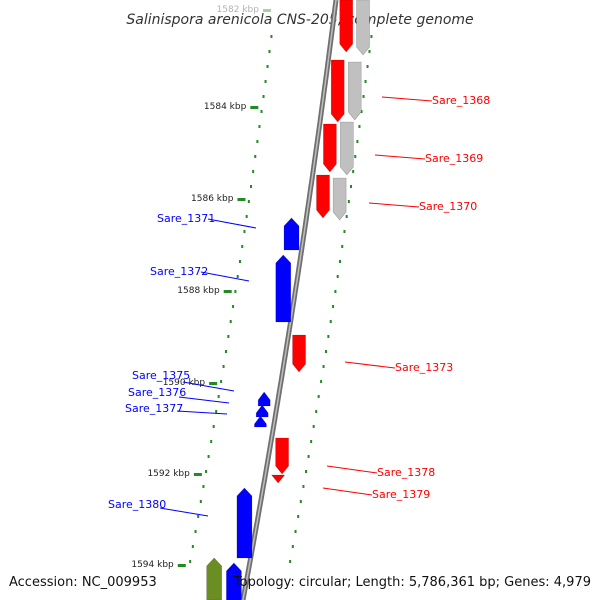 This screenshot has height=600, width=600. What do you see at coordinates (154, 408) in the screenshot?
I see `gene-label: Sare_1377` at bounding box center [154, 408].